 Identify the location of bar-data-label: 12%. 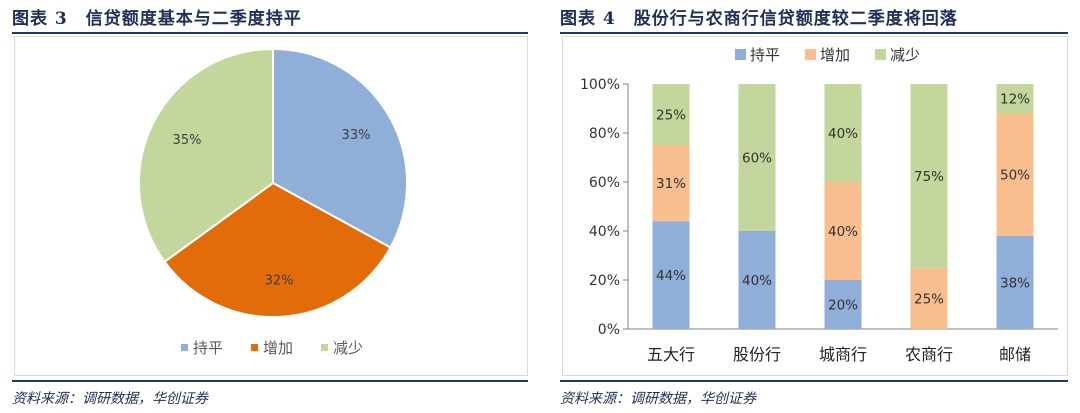
(1015, 100).